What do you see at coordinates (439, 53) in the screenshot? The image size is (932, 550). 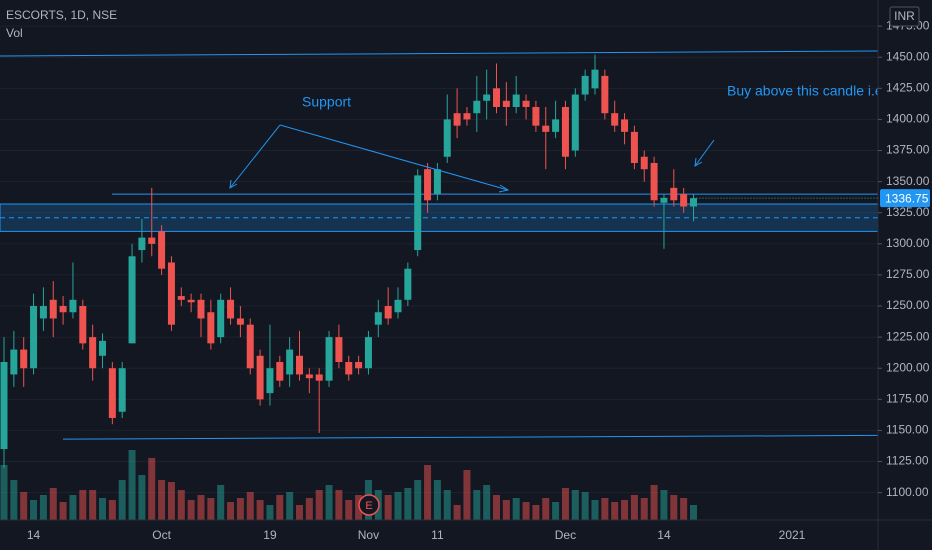 I see `trend-line` at bounding box center [439, 53].